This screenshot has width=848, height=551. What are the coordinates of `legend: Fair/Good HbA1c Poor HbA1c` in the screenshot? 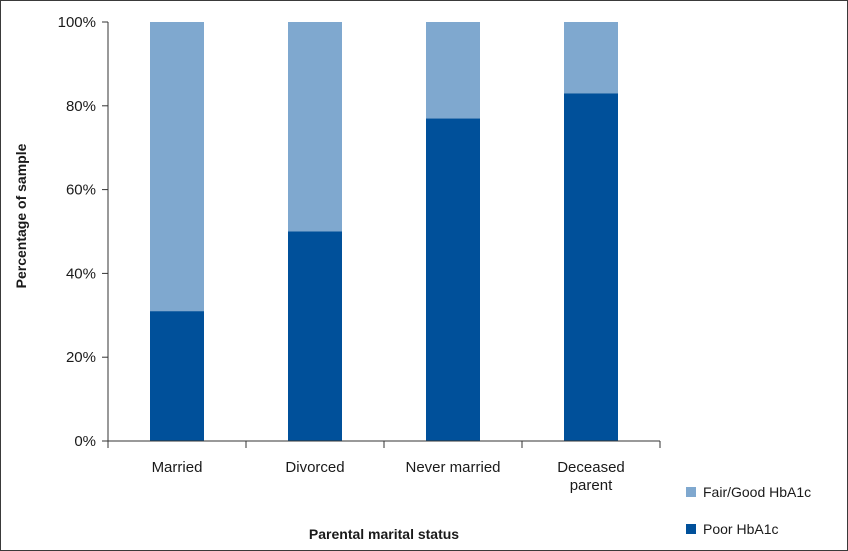 It's located at (748, 510).